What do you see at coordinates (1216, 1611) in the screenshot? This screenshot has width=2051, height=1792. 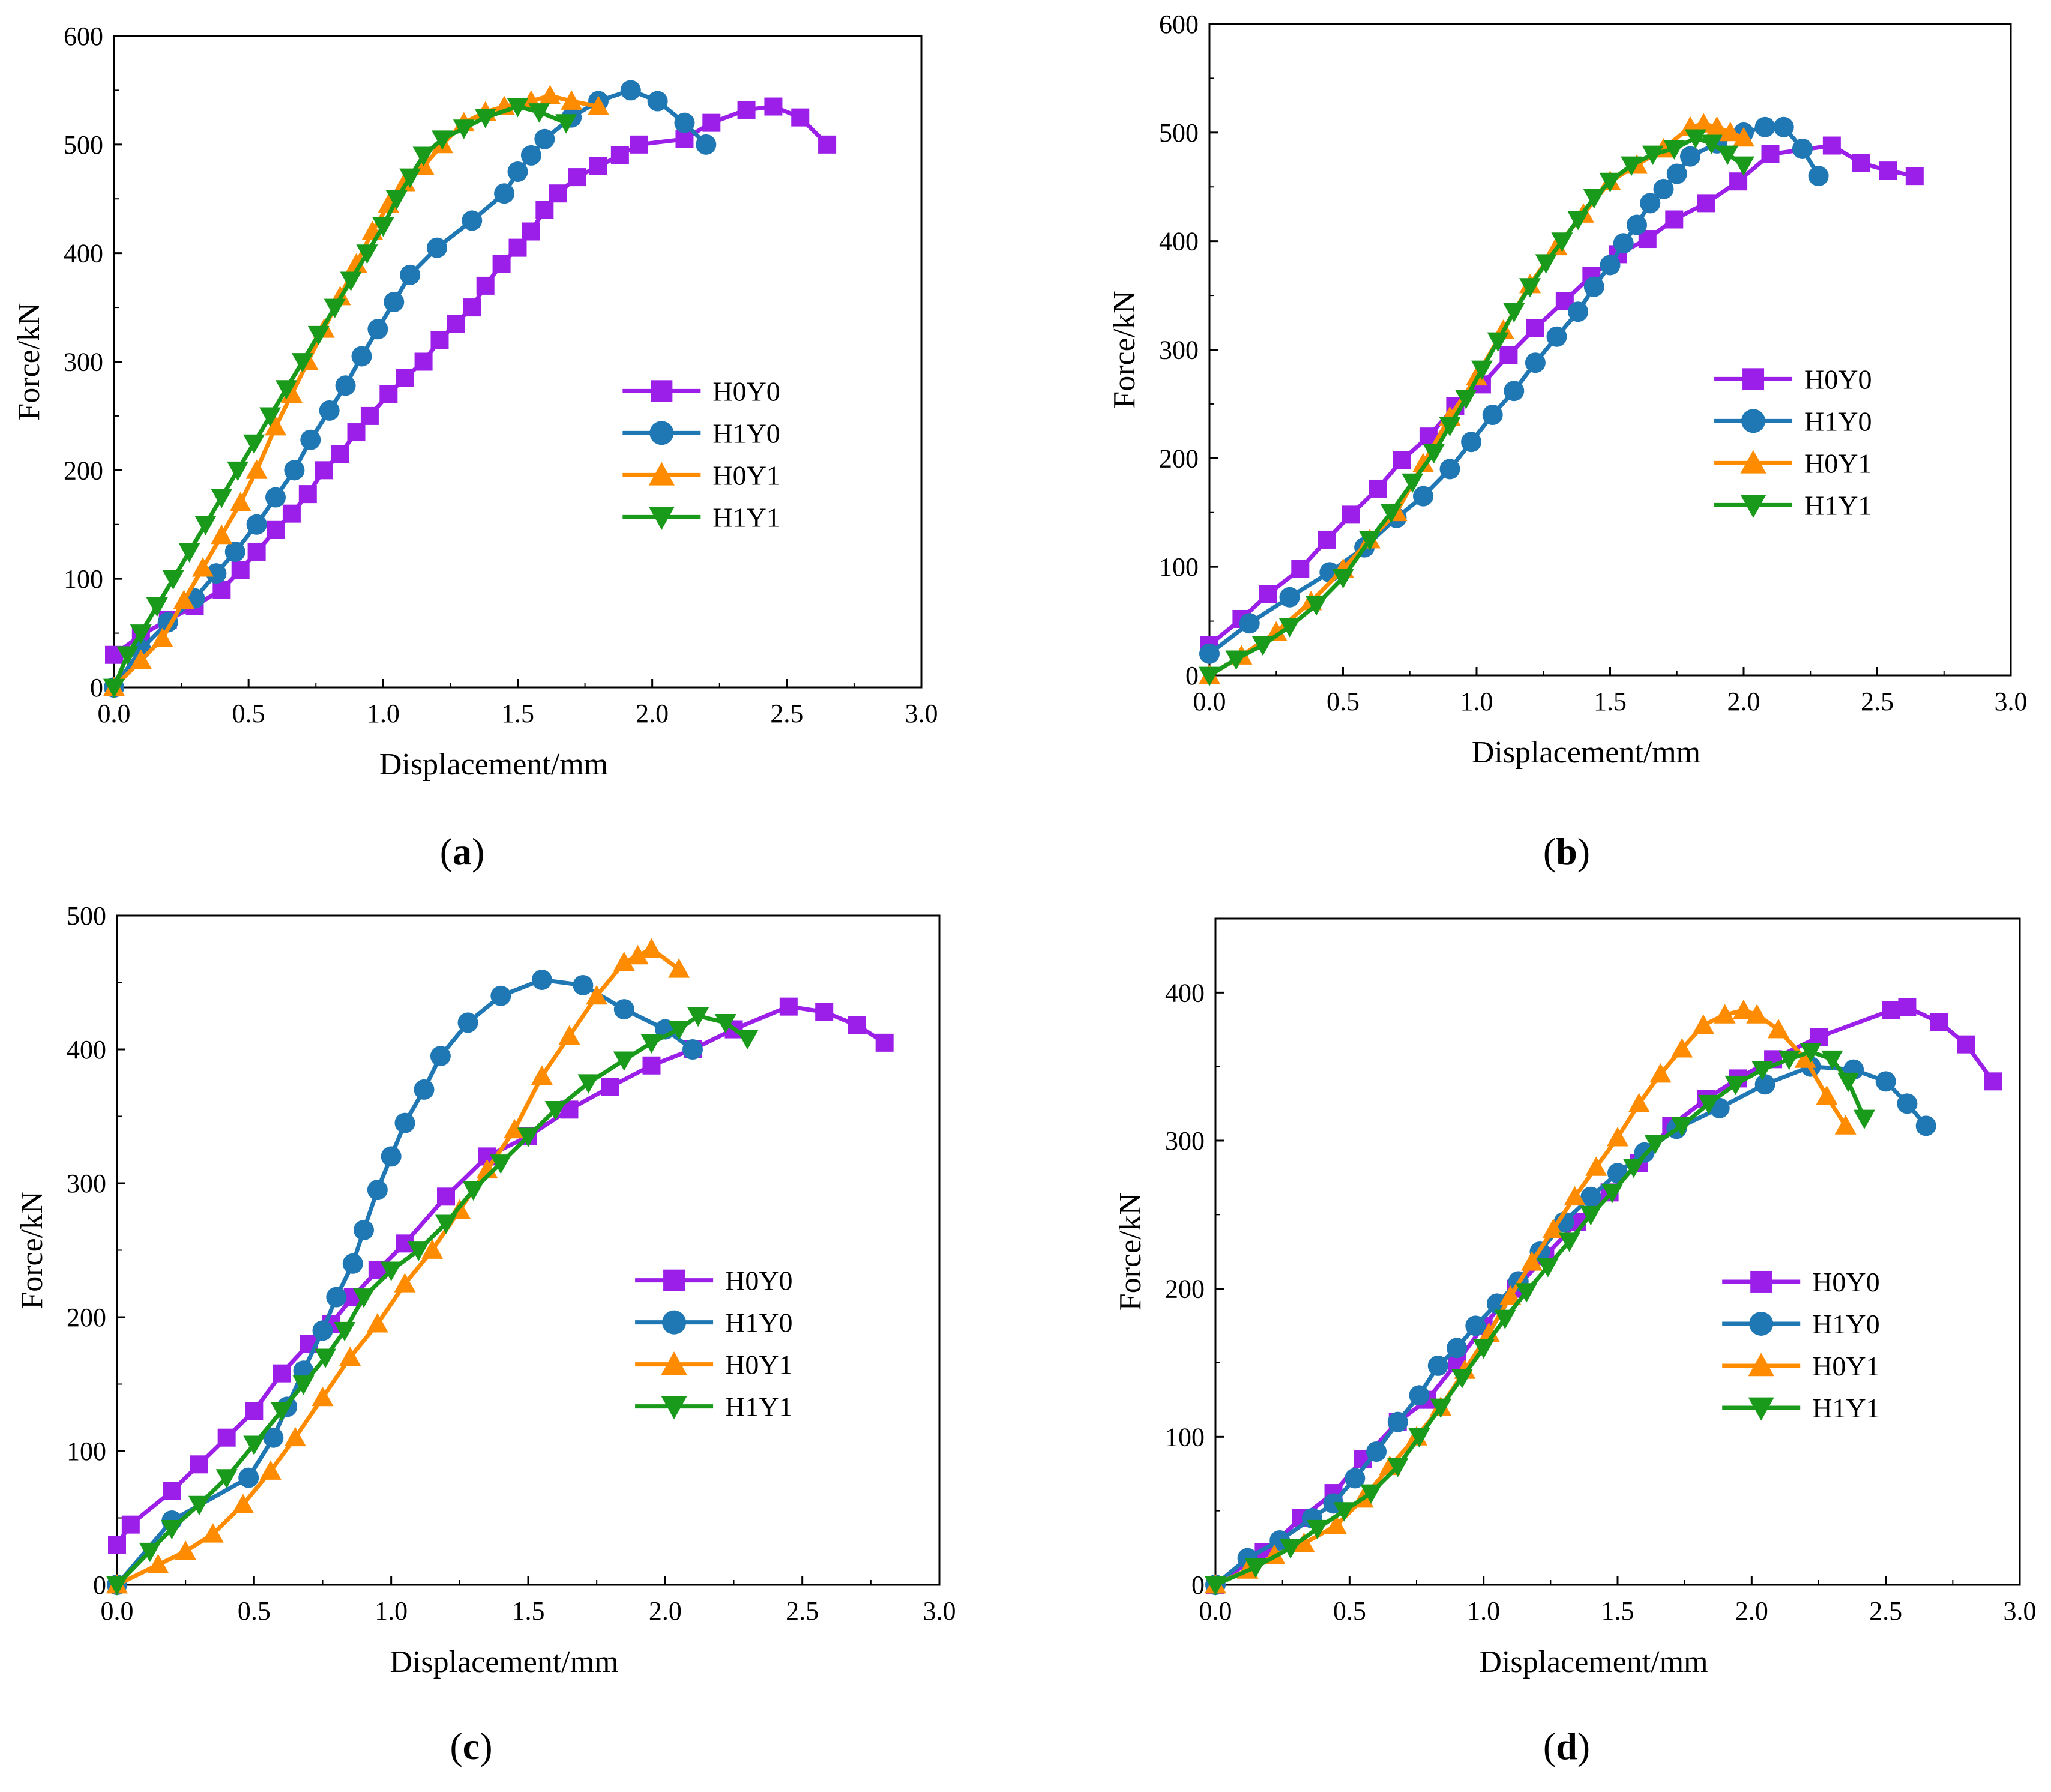 I see `x-tick-label: 0.0` at bounding box center [1216, 1611].